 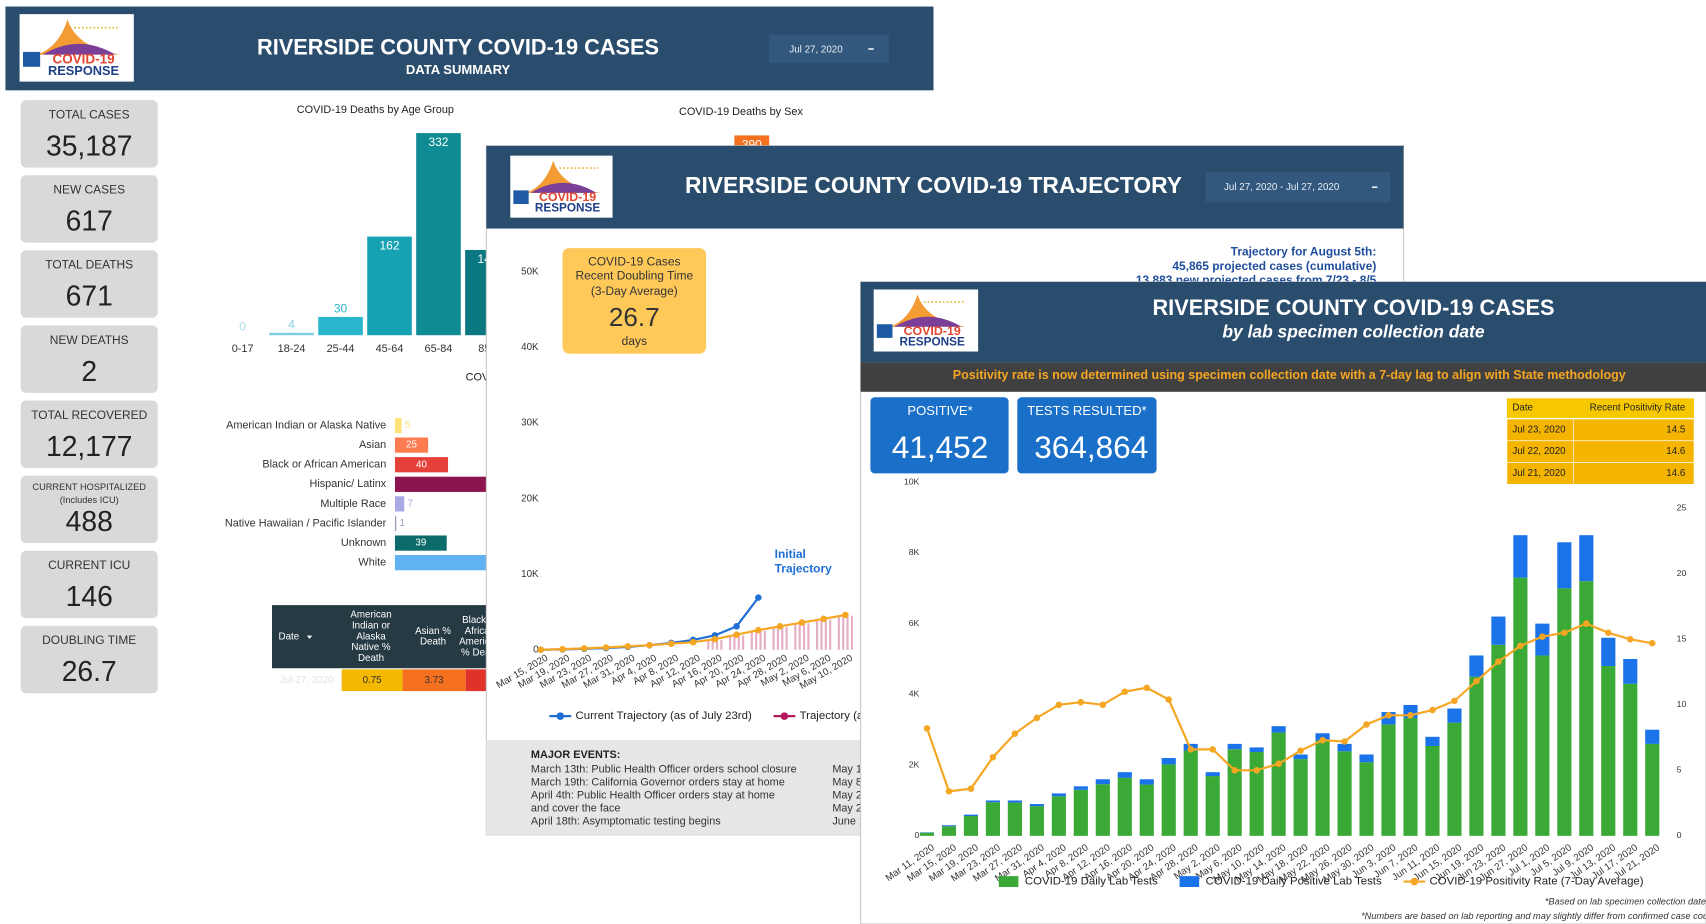 What do you see at coordinates (306, 523) in the screenshot?
I see `y-tick-label: Native Hawaiian / Pacific Islander` at bounding box center [306, 523].